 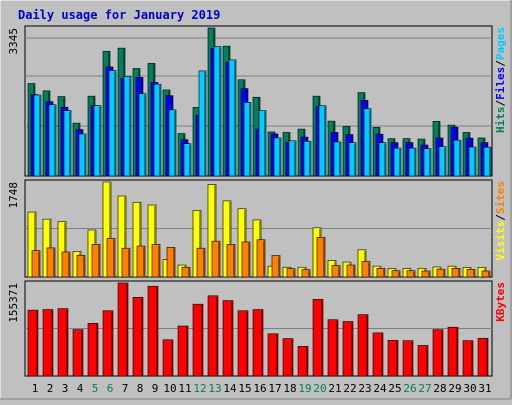 I want to click on legend-entry: Pages, so click(x=500, y=43).